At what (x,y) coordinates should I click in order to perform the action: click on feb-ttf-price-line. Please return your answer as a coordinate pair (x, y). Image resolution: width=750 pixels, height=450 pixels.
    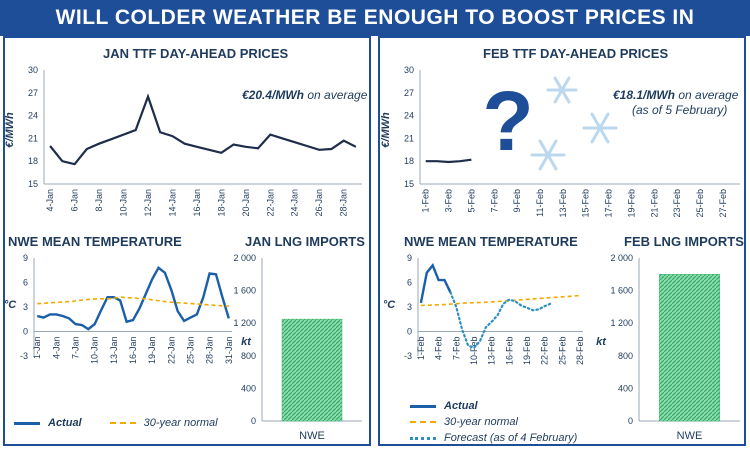
    Looking at the image, I should click on (448, 161).